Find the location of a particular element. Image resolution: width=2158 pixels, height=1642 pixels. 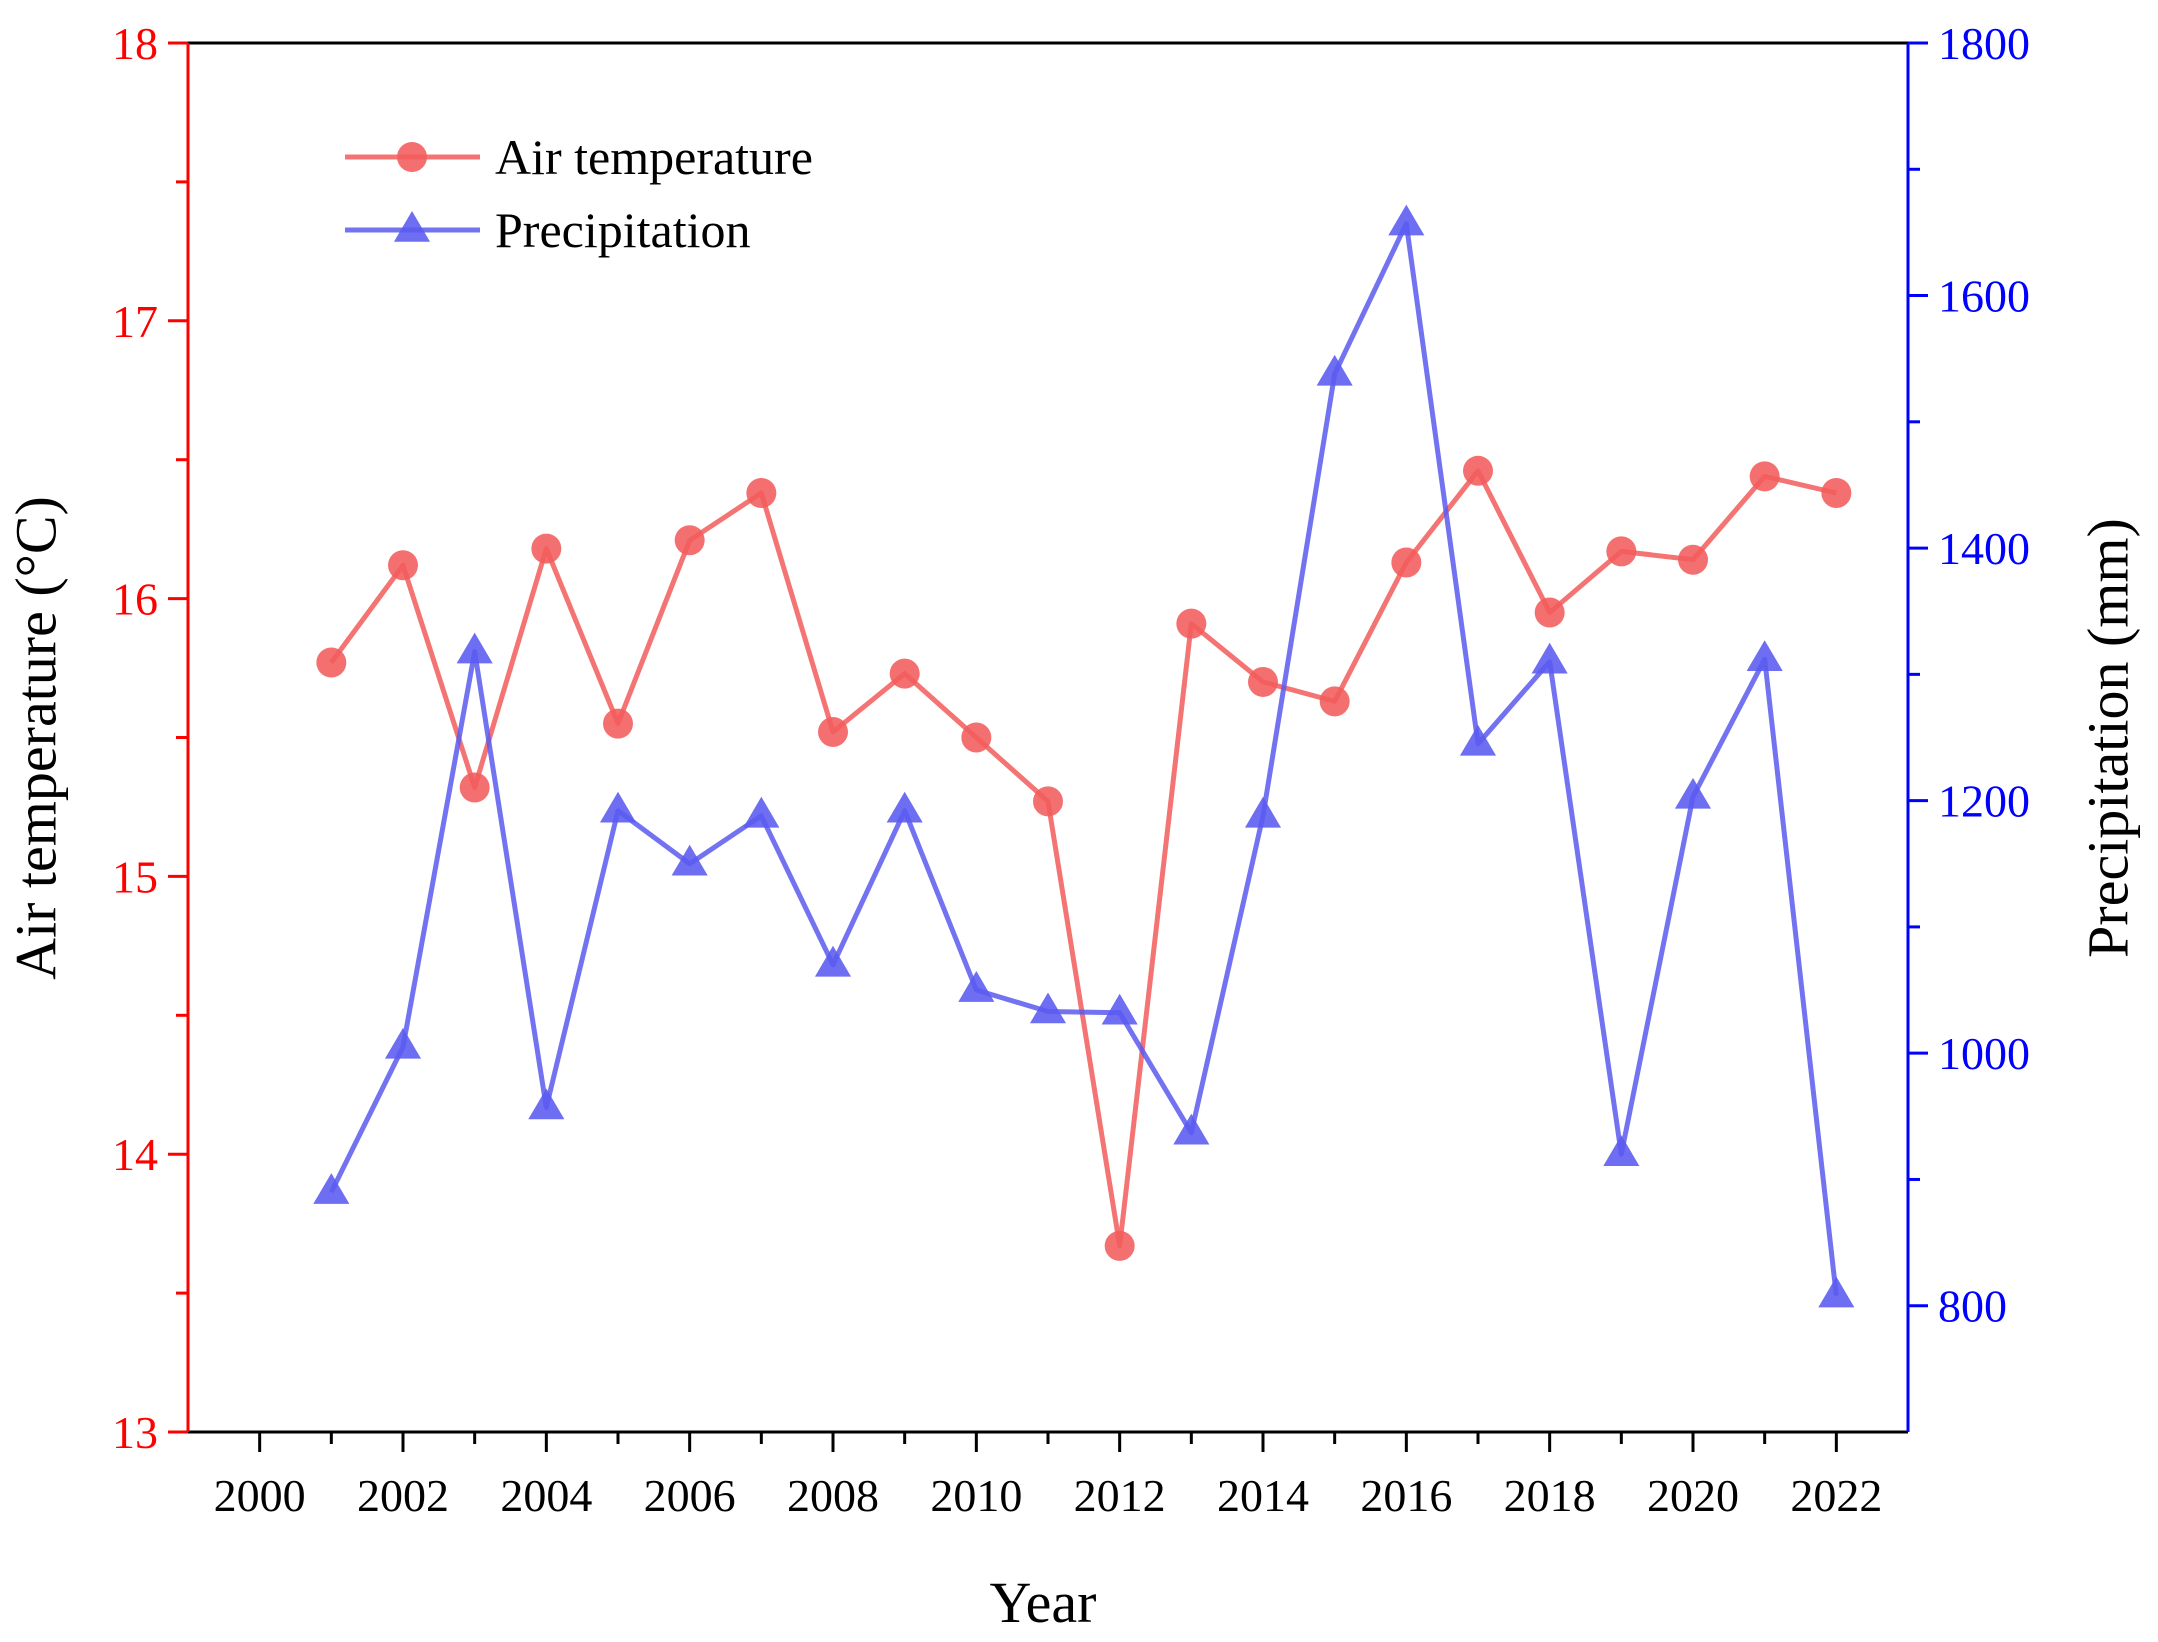

x-tick-label: 2004 is located at coordinates (546, 1495).